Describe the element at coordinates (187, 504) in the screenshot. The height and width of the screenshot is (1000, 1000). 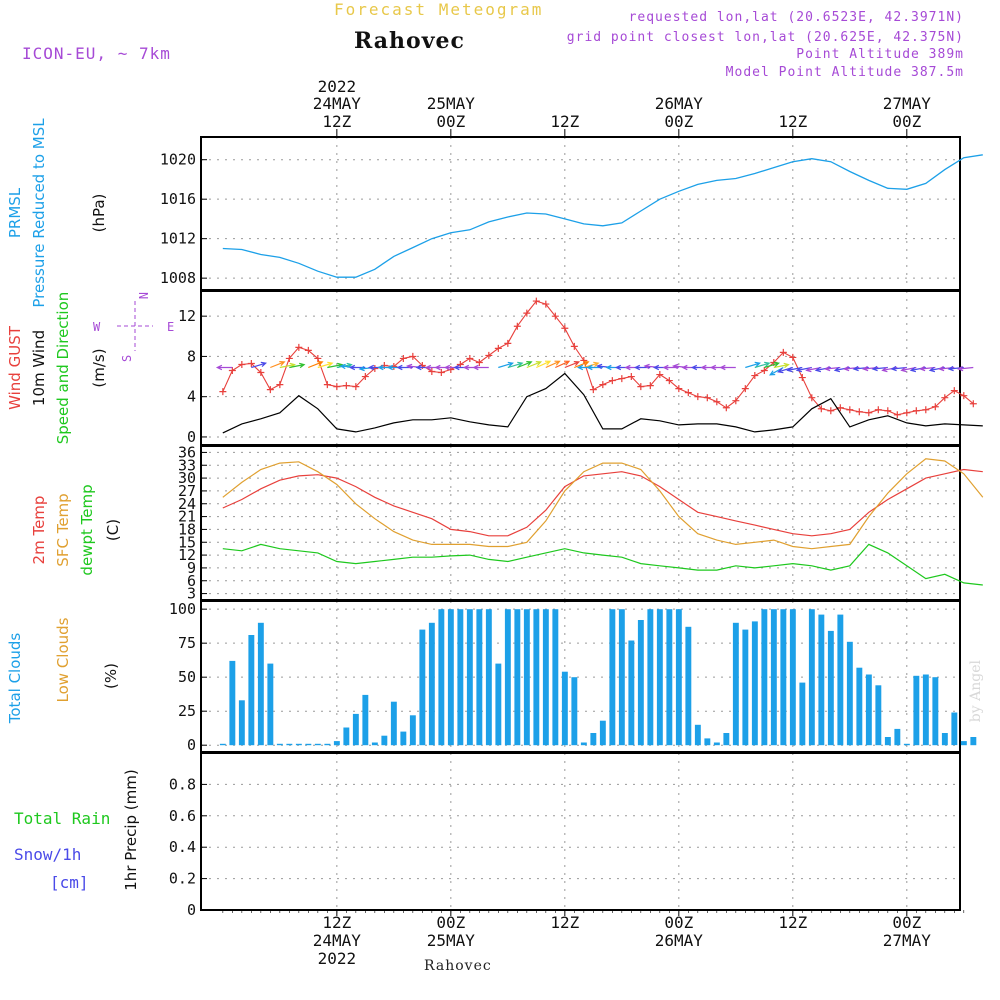
I see `y-tick-label: 24` at that location.